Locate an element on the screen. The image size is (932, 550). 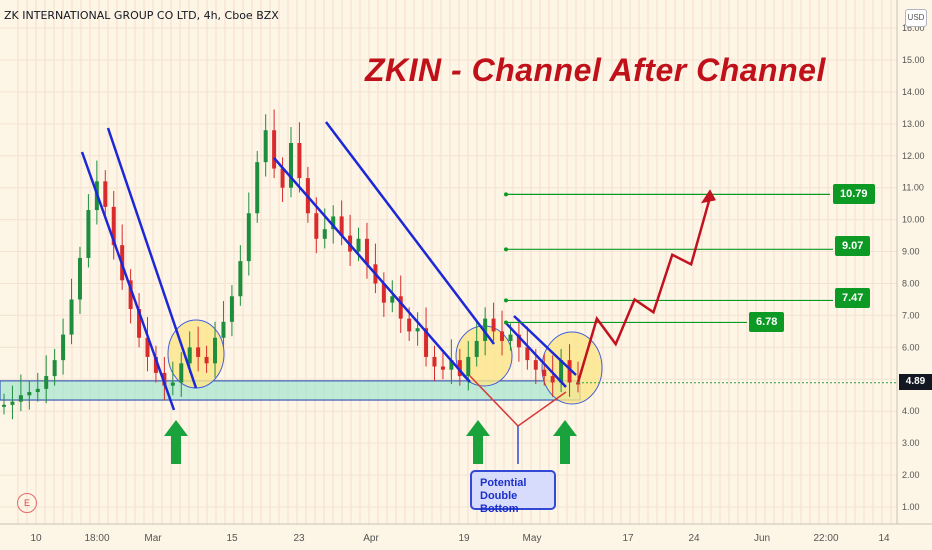
time-tick-label: Jun is located at coordinates (762, 538).